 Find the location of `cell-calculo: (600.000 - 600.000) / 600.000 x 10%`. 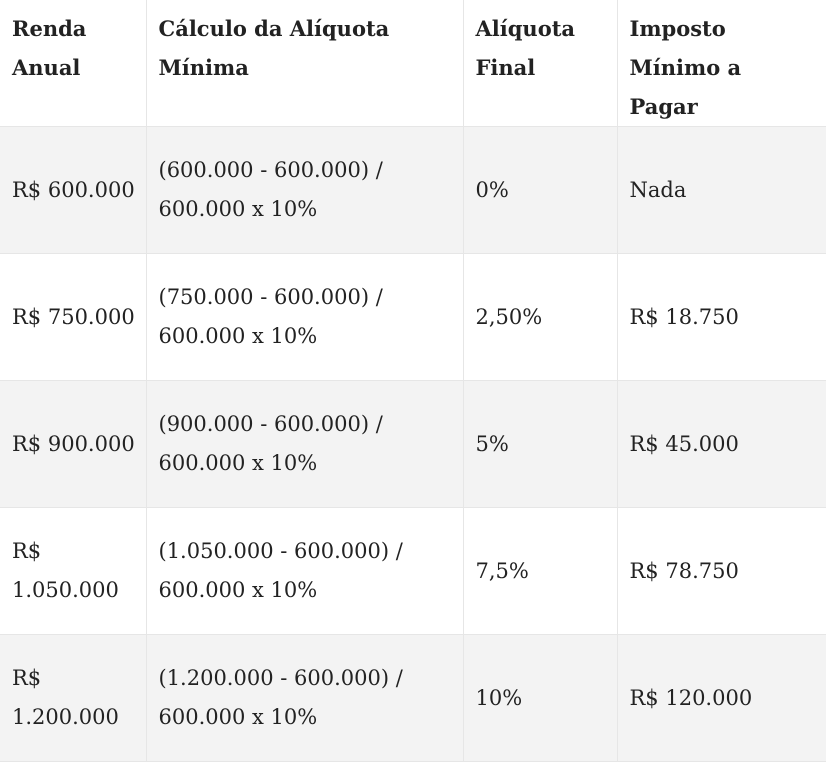

cell-calculo: (600.000 - 600.000) / 600.000 x 10% is located at coordinates (305, 190).